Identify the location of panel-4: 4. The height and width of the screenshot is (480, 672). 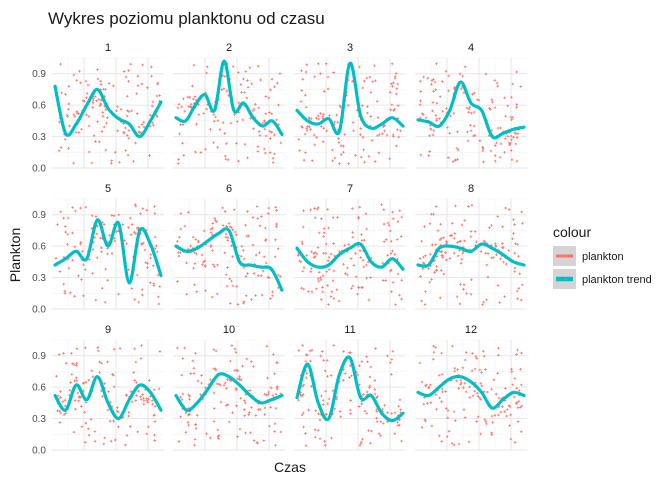
(471, 105).